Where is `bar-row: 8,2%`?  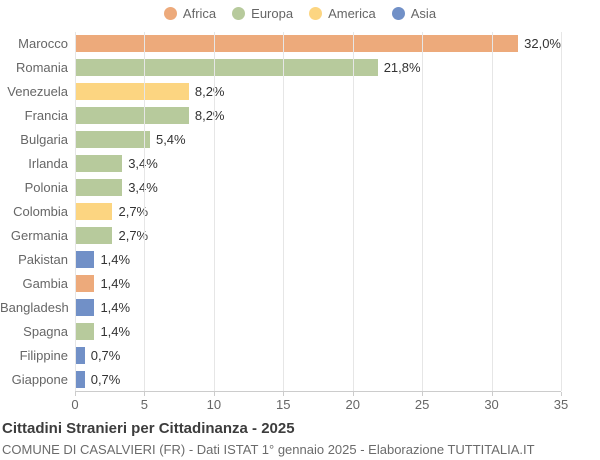 bar-row: 8,2% is located at coordinates (318, 116).